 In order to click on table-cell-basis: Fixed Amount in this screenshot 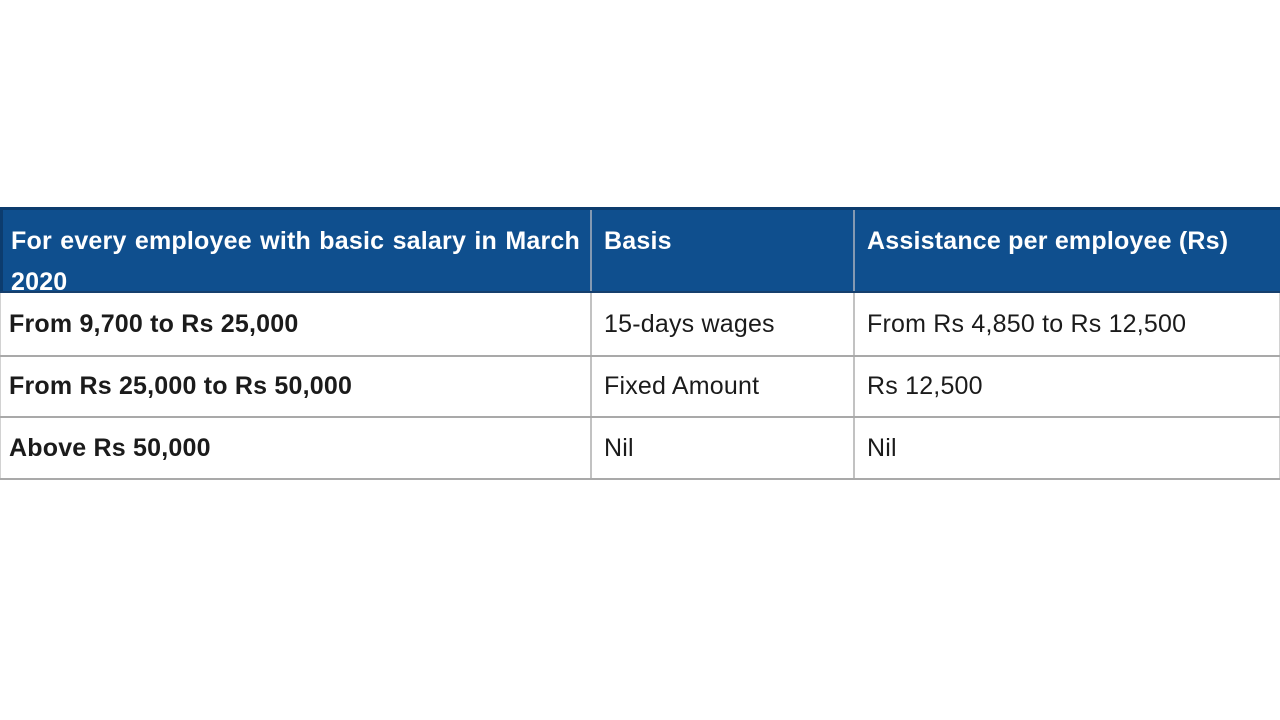, I will do `click(721, 386)`.